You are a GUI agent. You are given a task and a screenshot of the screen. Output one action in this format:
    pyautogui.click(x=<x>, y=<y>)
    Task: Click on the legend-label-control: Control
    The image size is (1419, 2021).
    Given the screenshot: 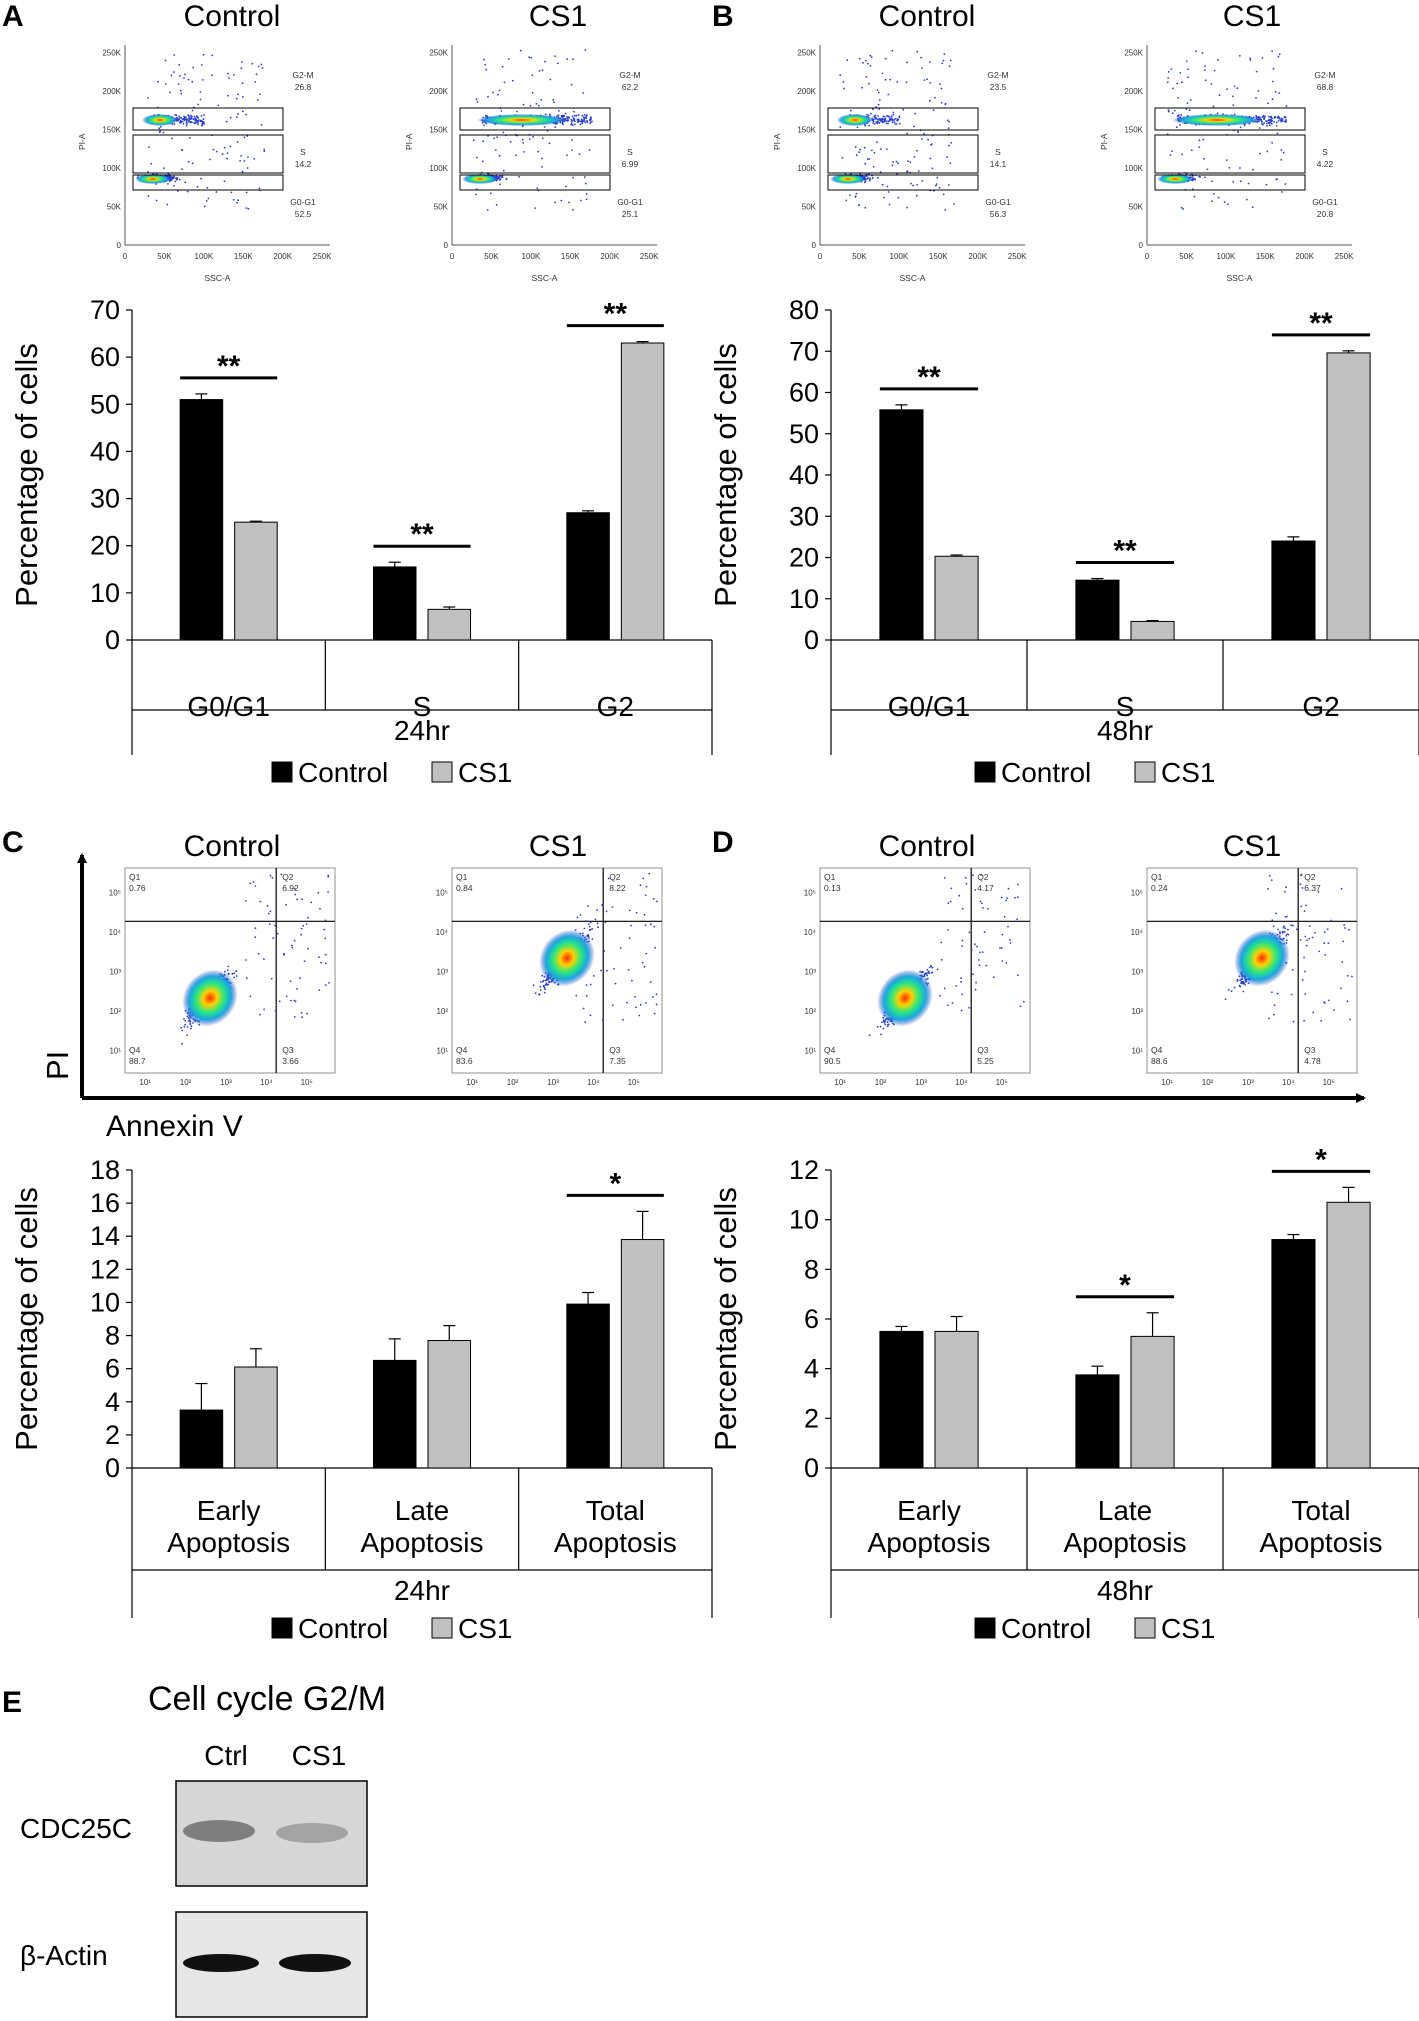 What is the action you would take?
    pyautogui.click(x=343, y=1628)
    